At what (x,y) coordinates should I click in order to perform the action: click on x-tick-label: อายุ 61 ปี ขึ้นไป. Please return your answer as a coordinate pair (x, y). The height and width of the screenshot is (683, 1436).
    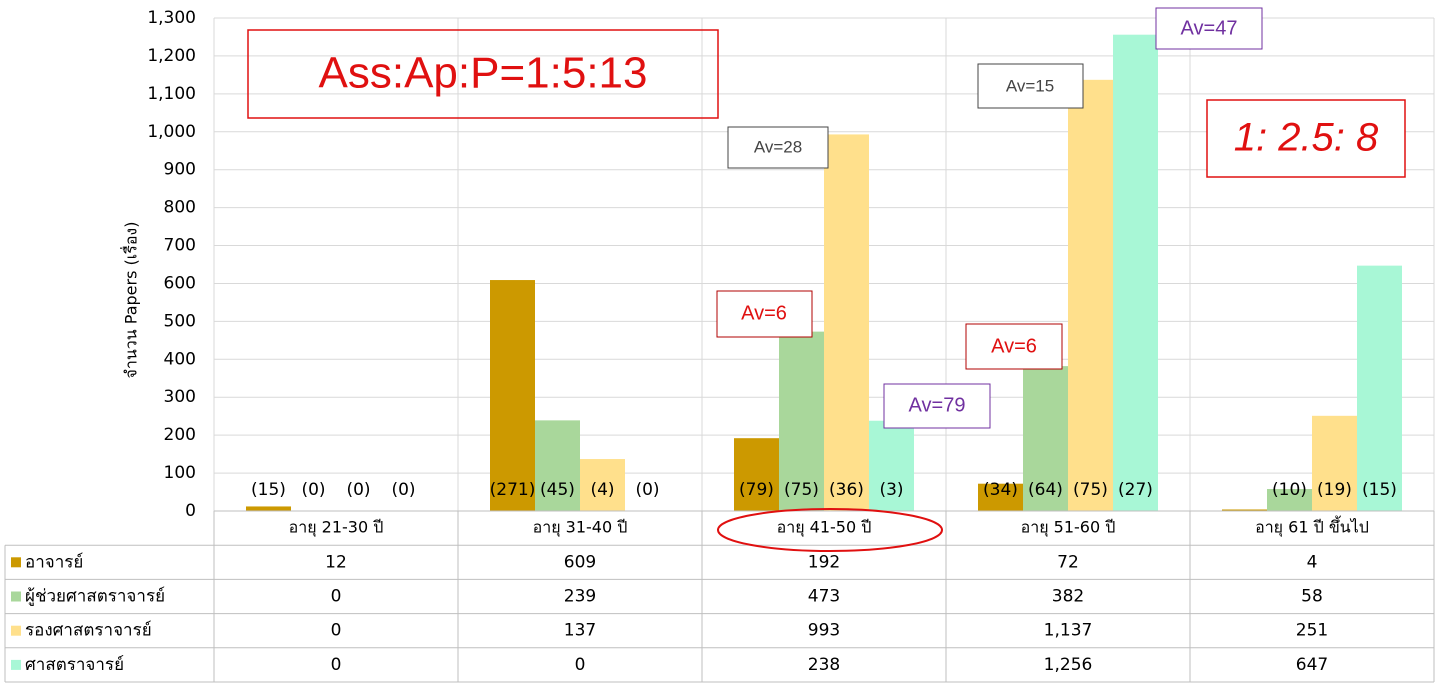
    Looking at the image, I should click on (1312, 527).